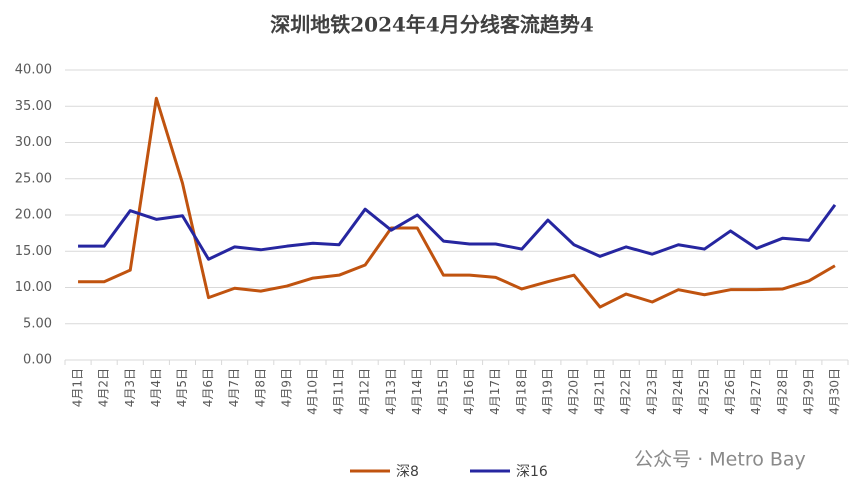  What do you see at coordinates (208, 387) in the screenshot?
I see `x-tick-label: 4月6日` at bounding box center [208, 387].